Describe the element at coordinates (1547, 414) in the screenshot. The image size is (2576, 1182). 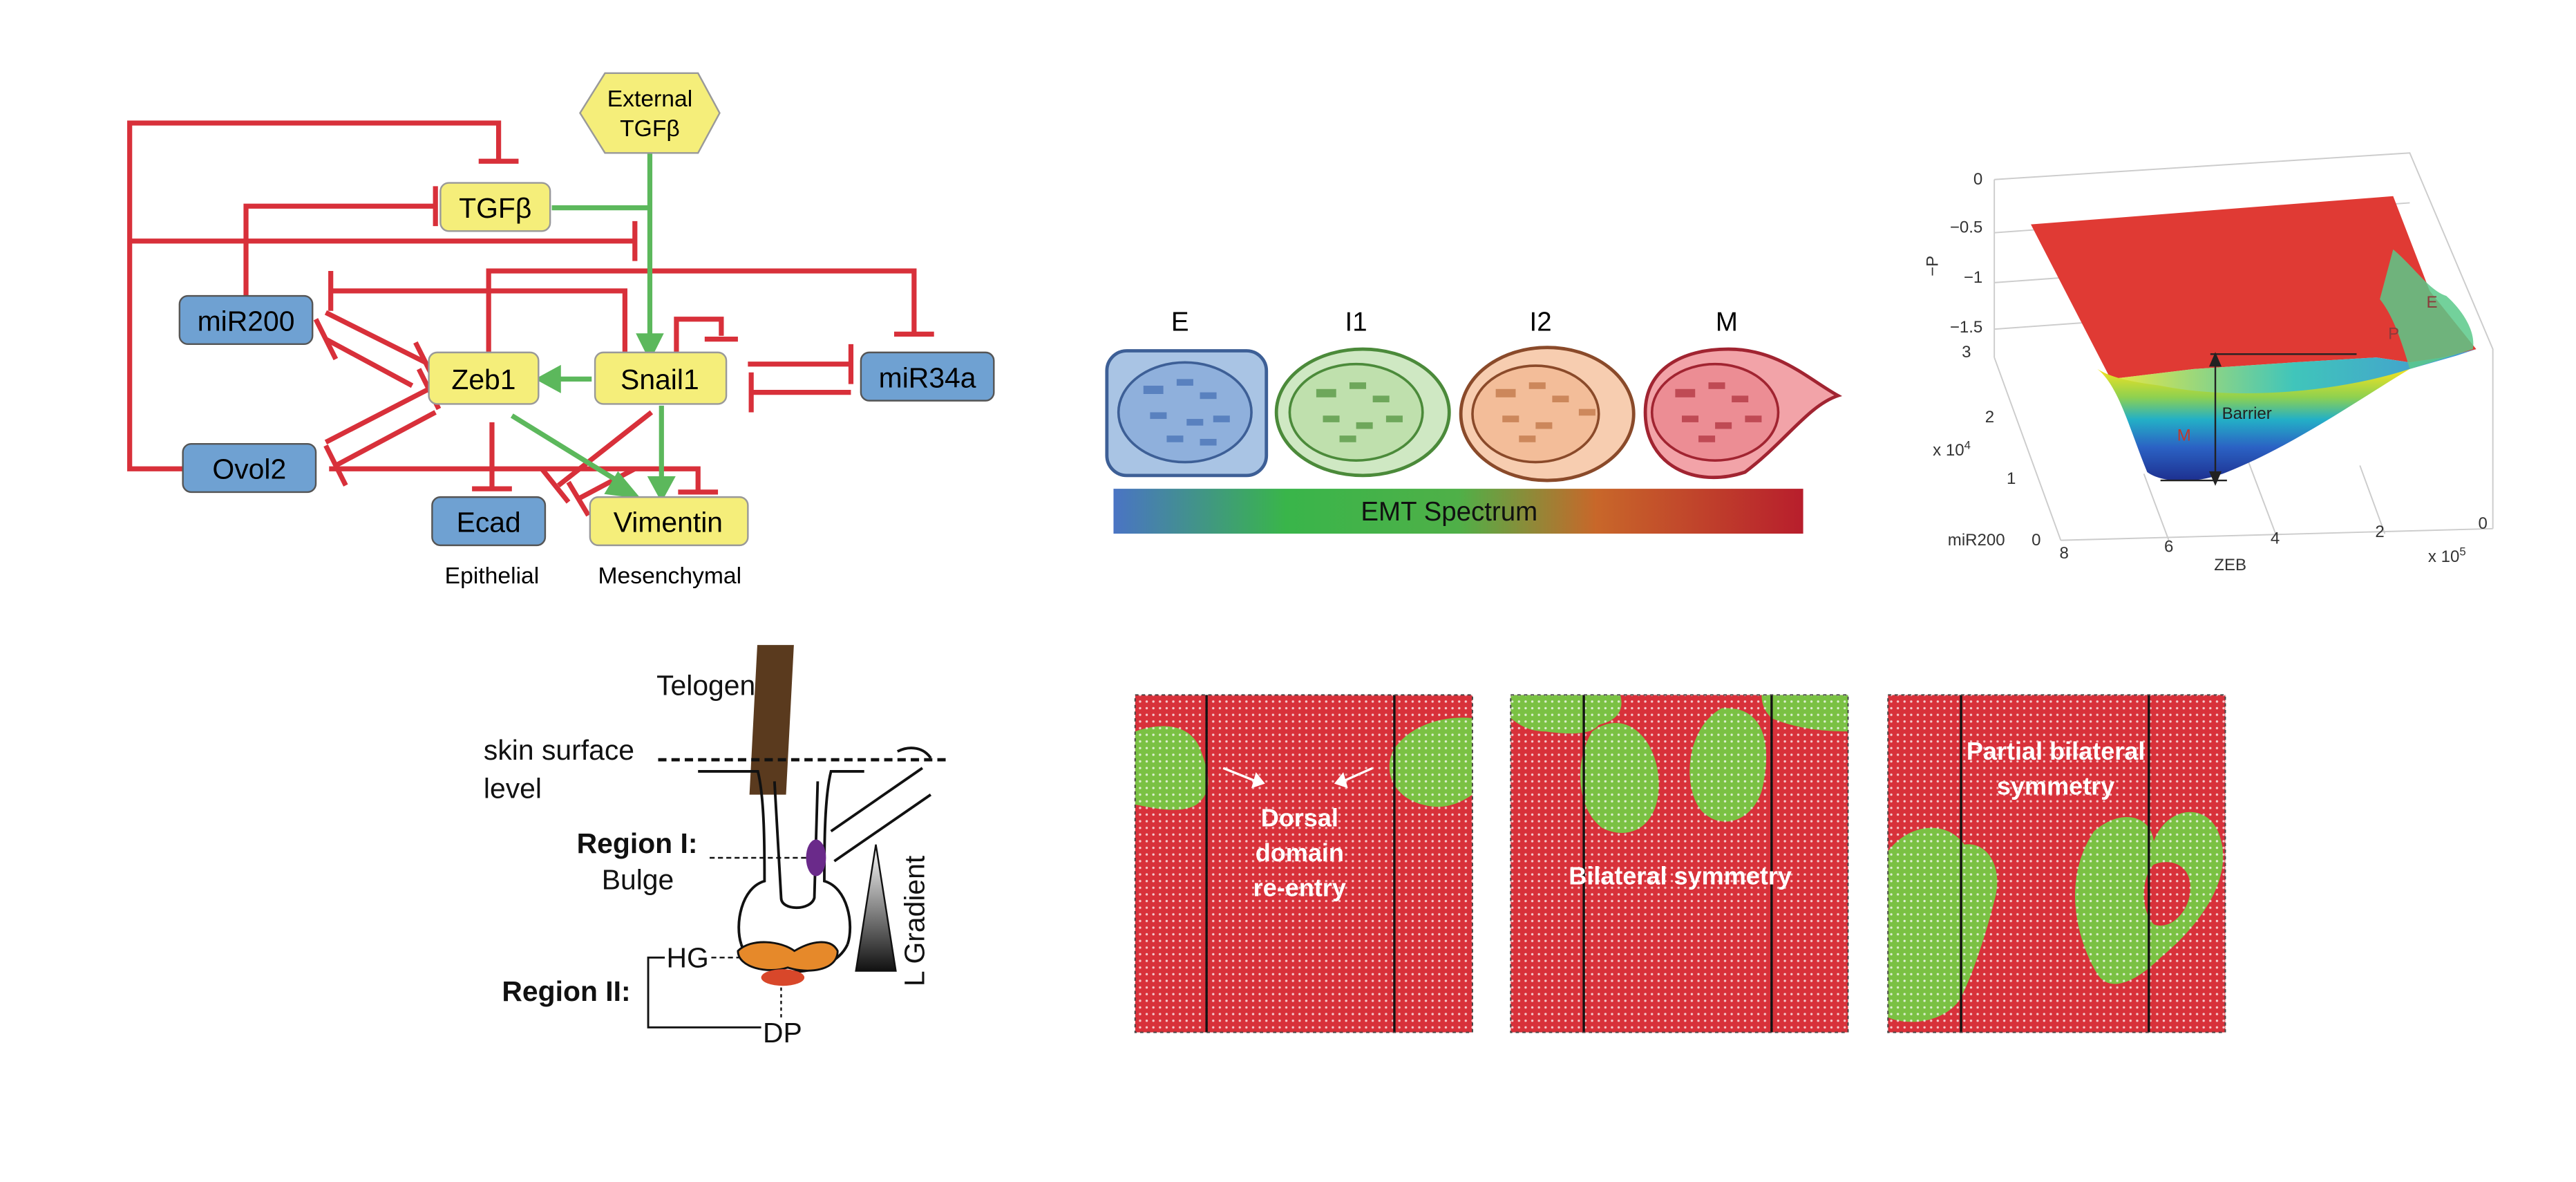
I see `cell-i2` at that location.